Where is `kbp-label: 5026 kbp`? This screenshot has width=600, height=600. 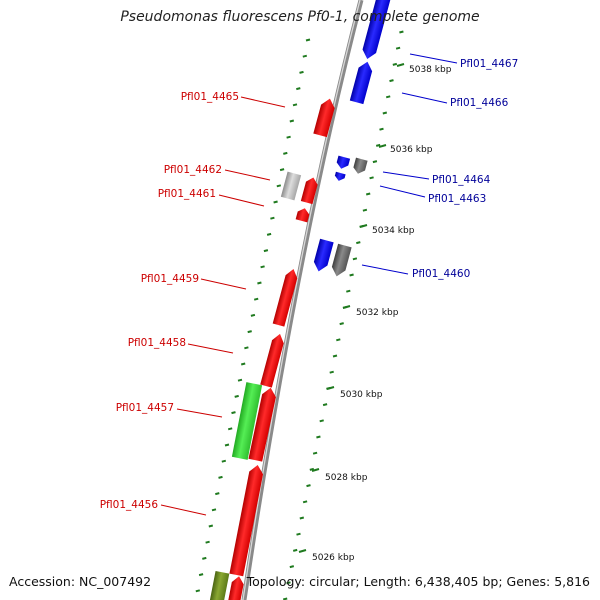 kbp-label: 5026 kbp is located at coordinates (333, 558).